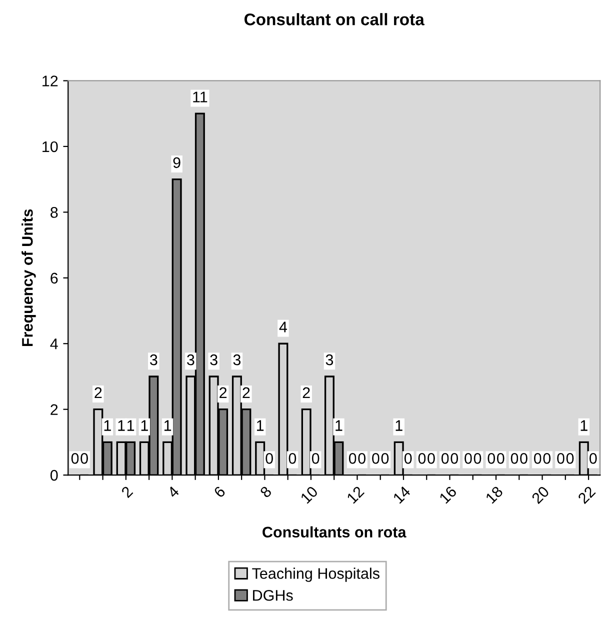 The width and height of the screenshot is (608, 621). I want to click on data-label: 4, so click(283, 327).